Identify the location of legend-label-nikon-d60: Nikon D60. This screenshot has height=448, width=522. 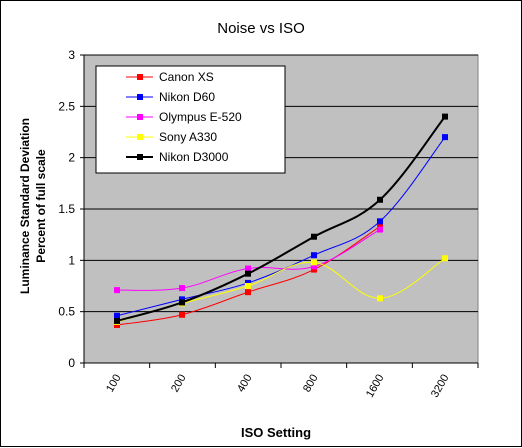
(187, 97).